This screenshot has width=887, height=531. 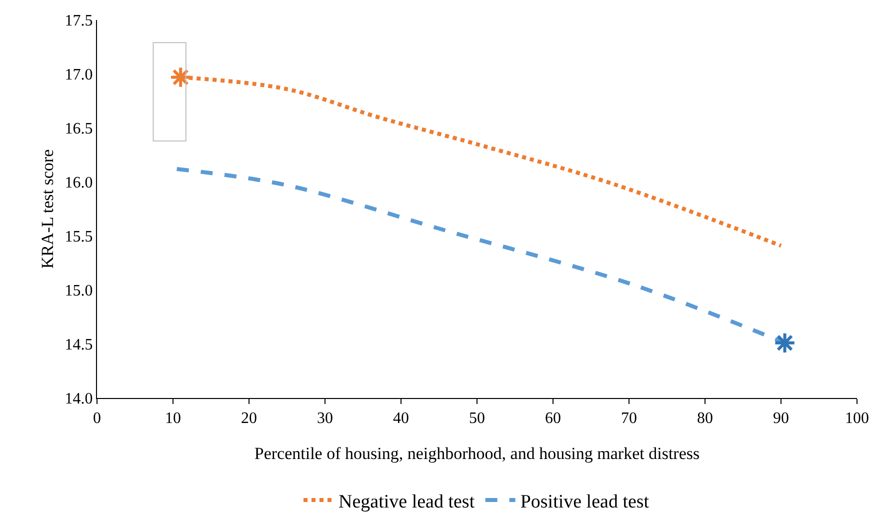 I want to click on x-tick-label: 30, so click(x=325, y=419).